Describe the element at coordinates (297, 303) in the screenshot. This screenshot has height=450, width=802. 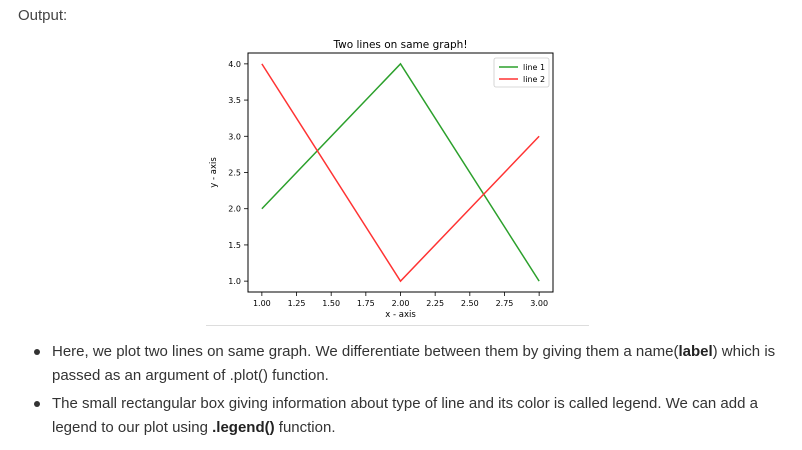
I see `x-tick-label: 1.25` at that location.